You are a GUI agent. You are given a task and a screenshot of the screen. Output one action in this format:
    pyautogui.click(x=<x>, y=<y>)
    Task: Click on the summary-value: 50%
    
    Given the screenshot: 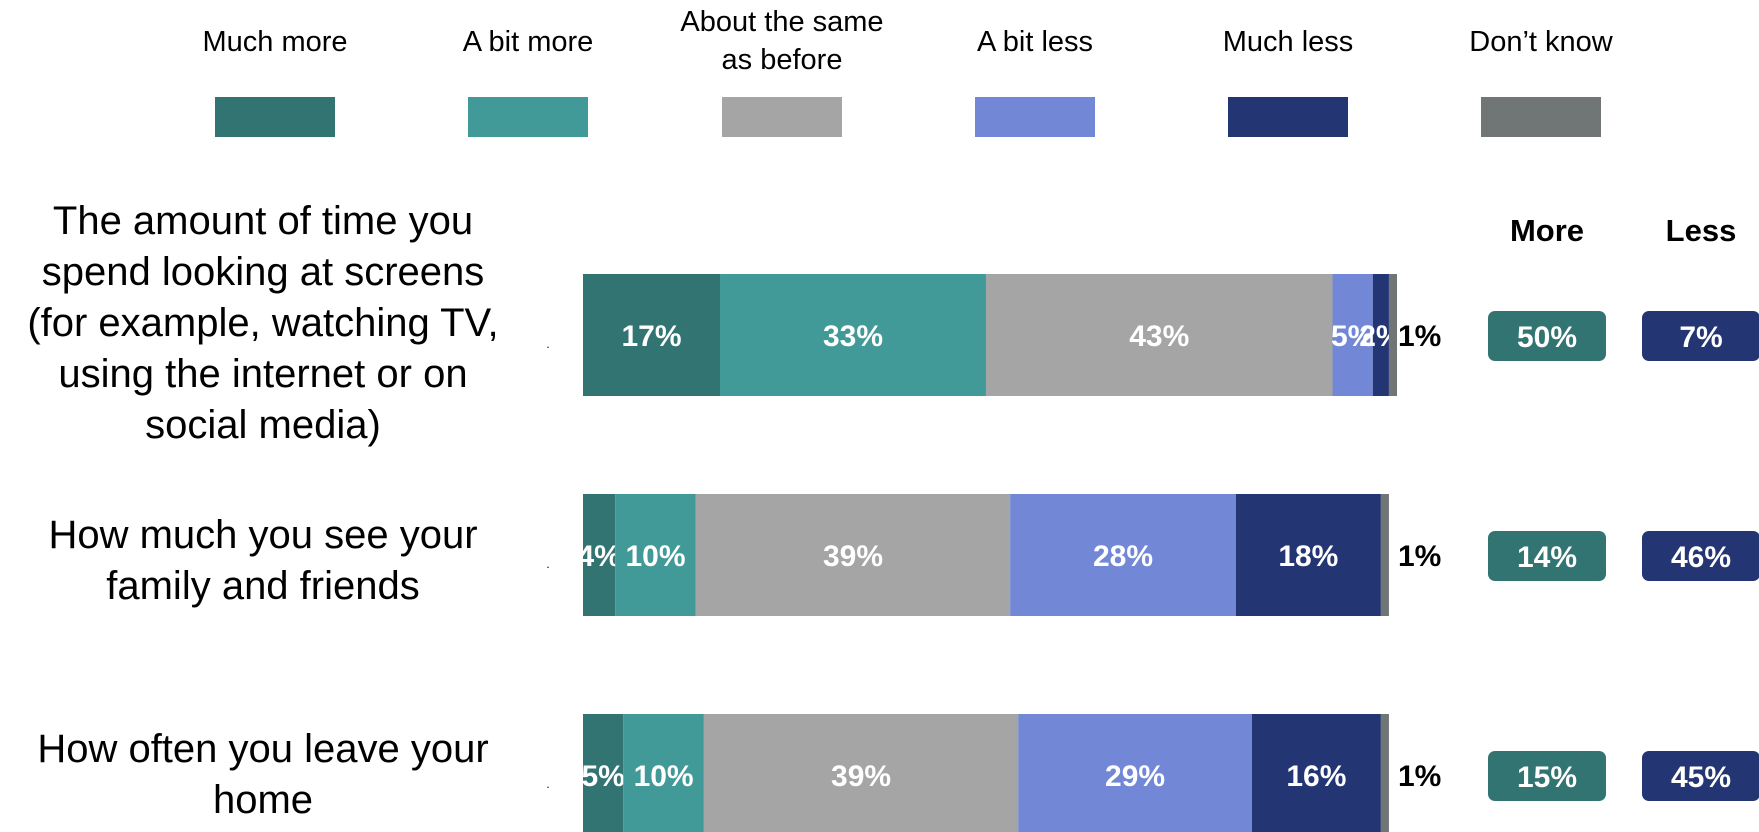 What is the action you would take?
    pyautogui.click(x=1547, y=337)
    